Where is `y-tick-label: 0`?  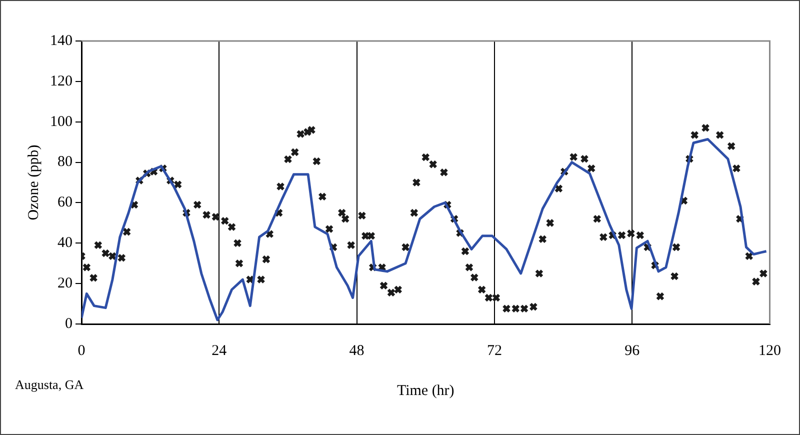 y-tick-label: 0 is located at coordinates (68, 324).